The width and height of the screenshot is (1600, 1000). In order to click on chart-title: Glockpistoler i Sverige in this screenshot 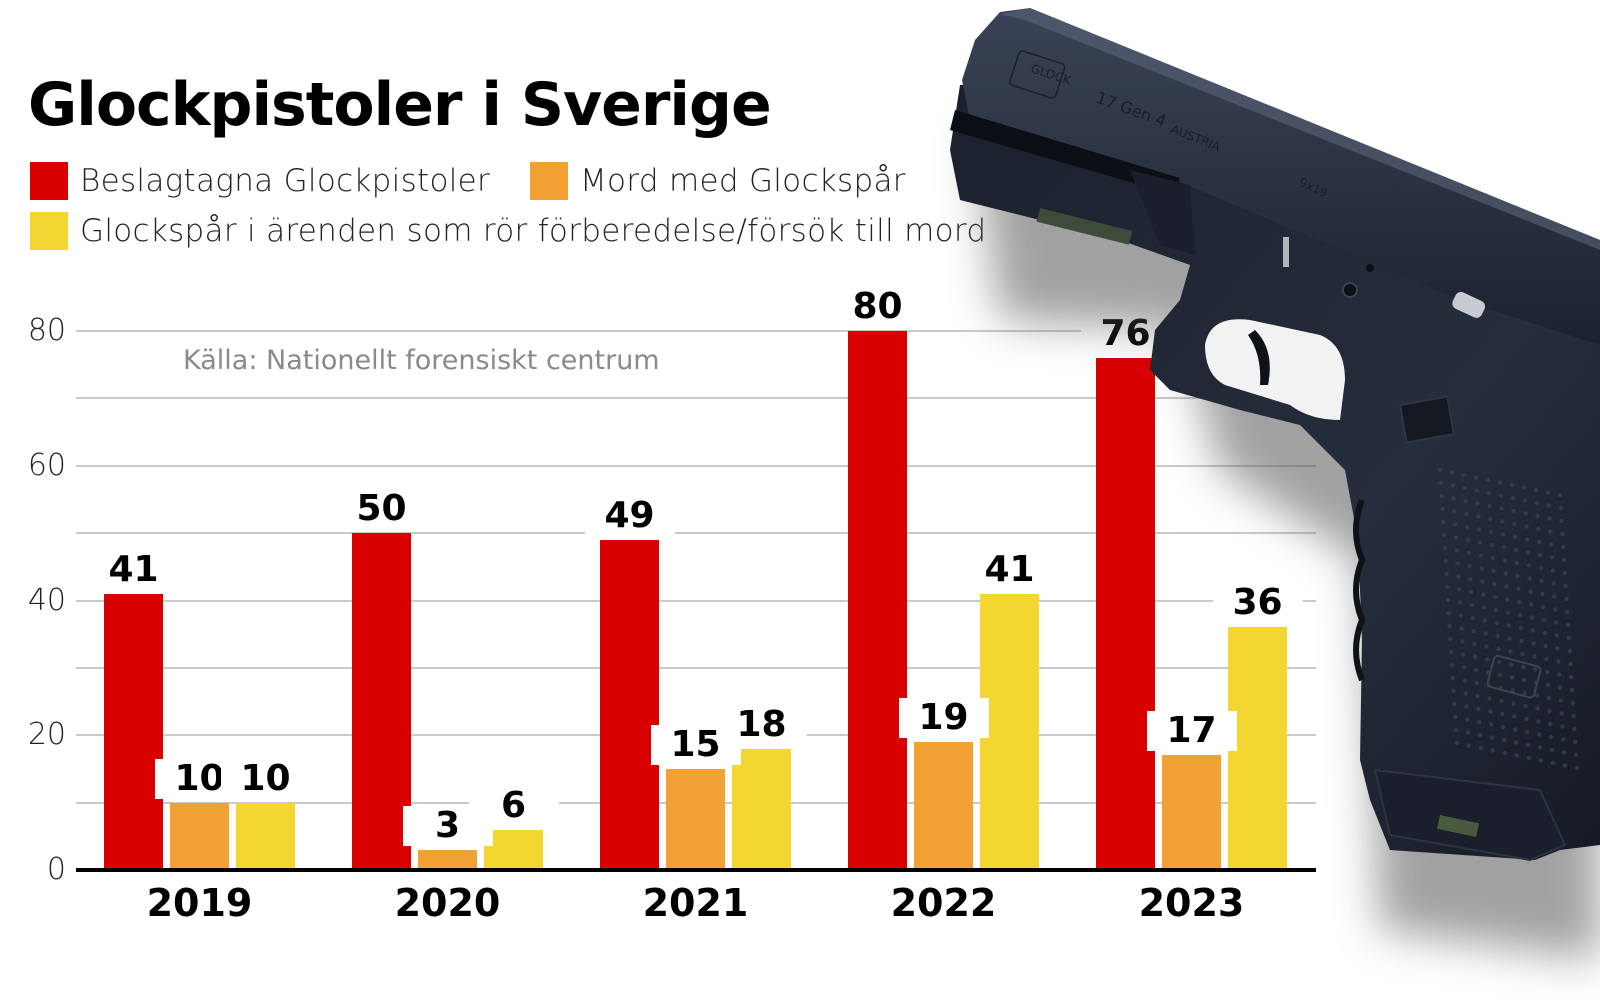, I will do `click(400, 105)`.